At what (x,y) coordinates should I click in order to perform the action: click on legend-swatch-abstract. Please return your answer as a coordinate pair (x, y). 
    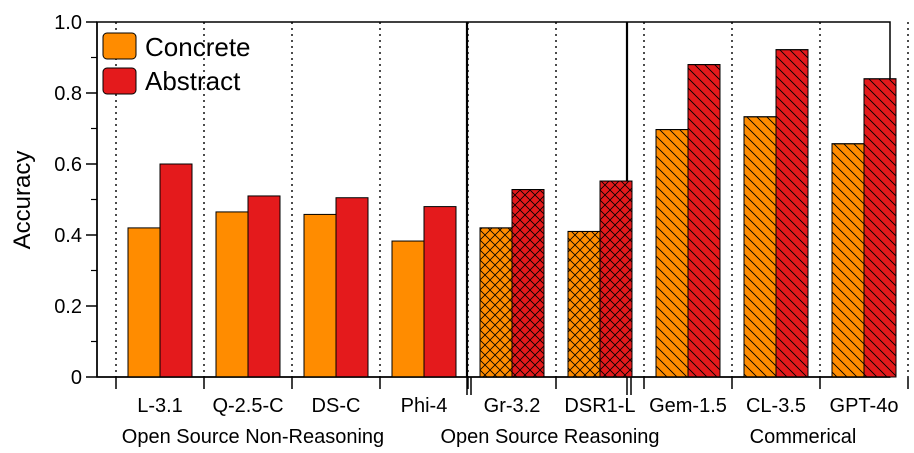
    Looking at the image, I should click on (119, 81).